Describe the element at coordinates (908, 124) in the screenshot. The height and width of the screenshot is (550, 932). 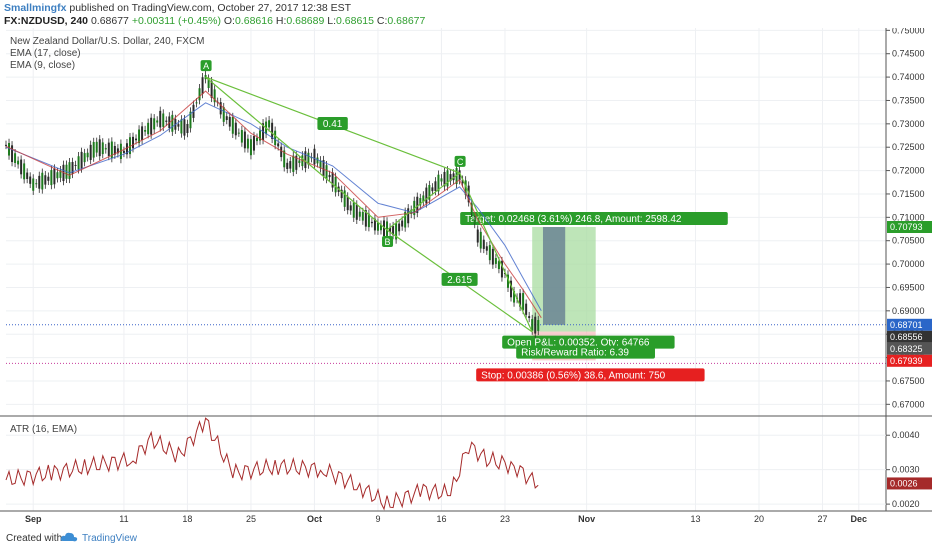
I see `price-tick-label: 0.73000` at that location.